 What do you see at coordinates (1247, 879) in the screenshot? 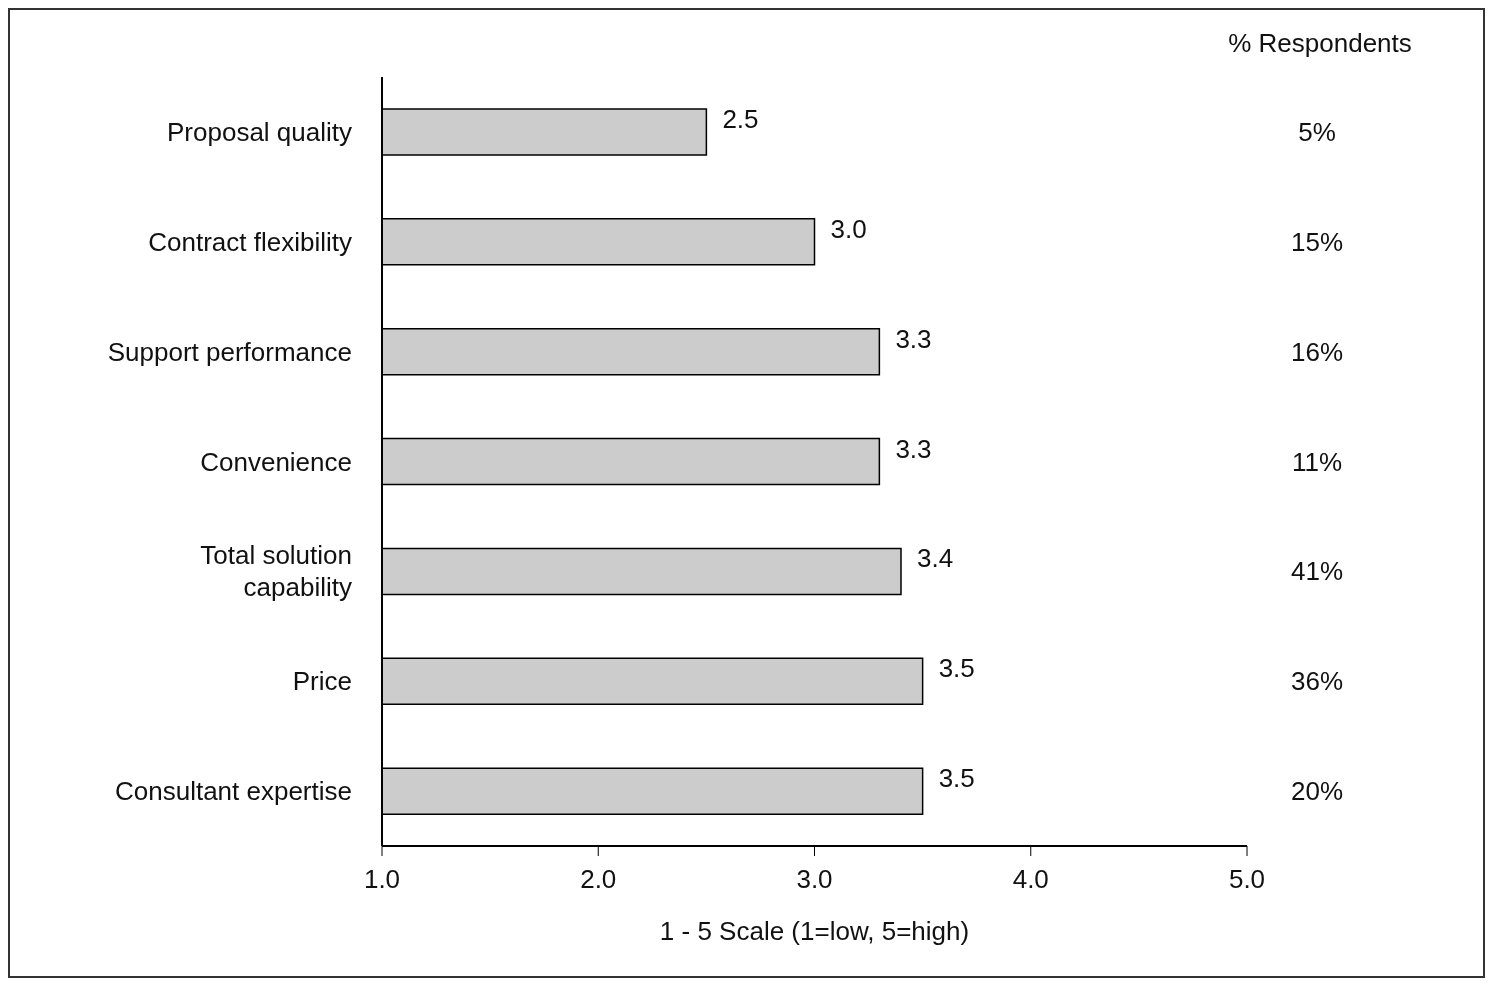
I see `x-tick-label: 5.0` at bounding box center [1247, 879].